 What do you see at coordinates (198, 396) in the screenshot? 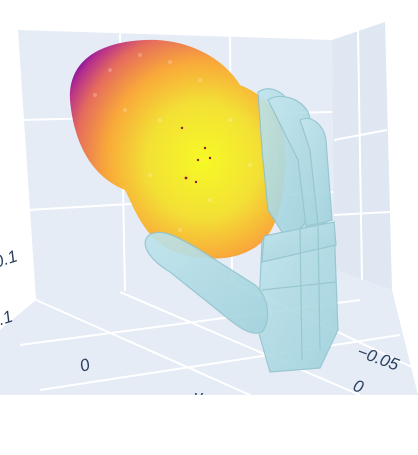
I see `axis-title-y: y` at bounding box center [198, 396].